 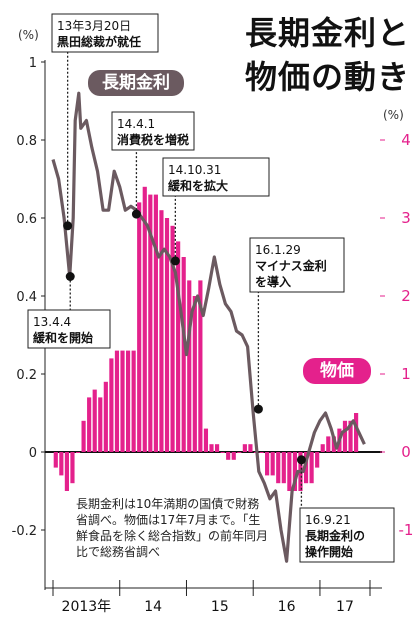 What do you see at coordinates (278, 250) in the screenshot?
I see `annotation-text: 16.1.29` at bounding box center [278, 250].